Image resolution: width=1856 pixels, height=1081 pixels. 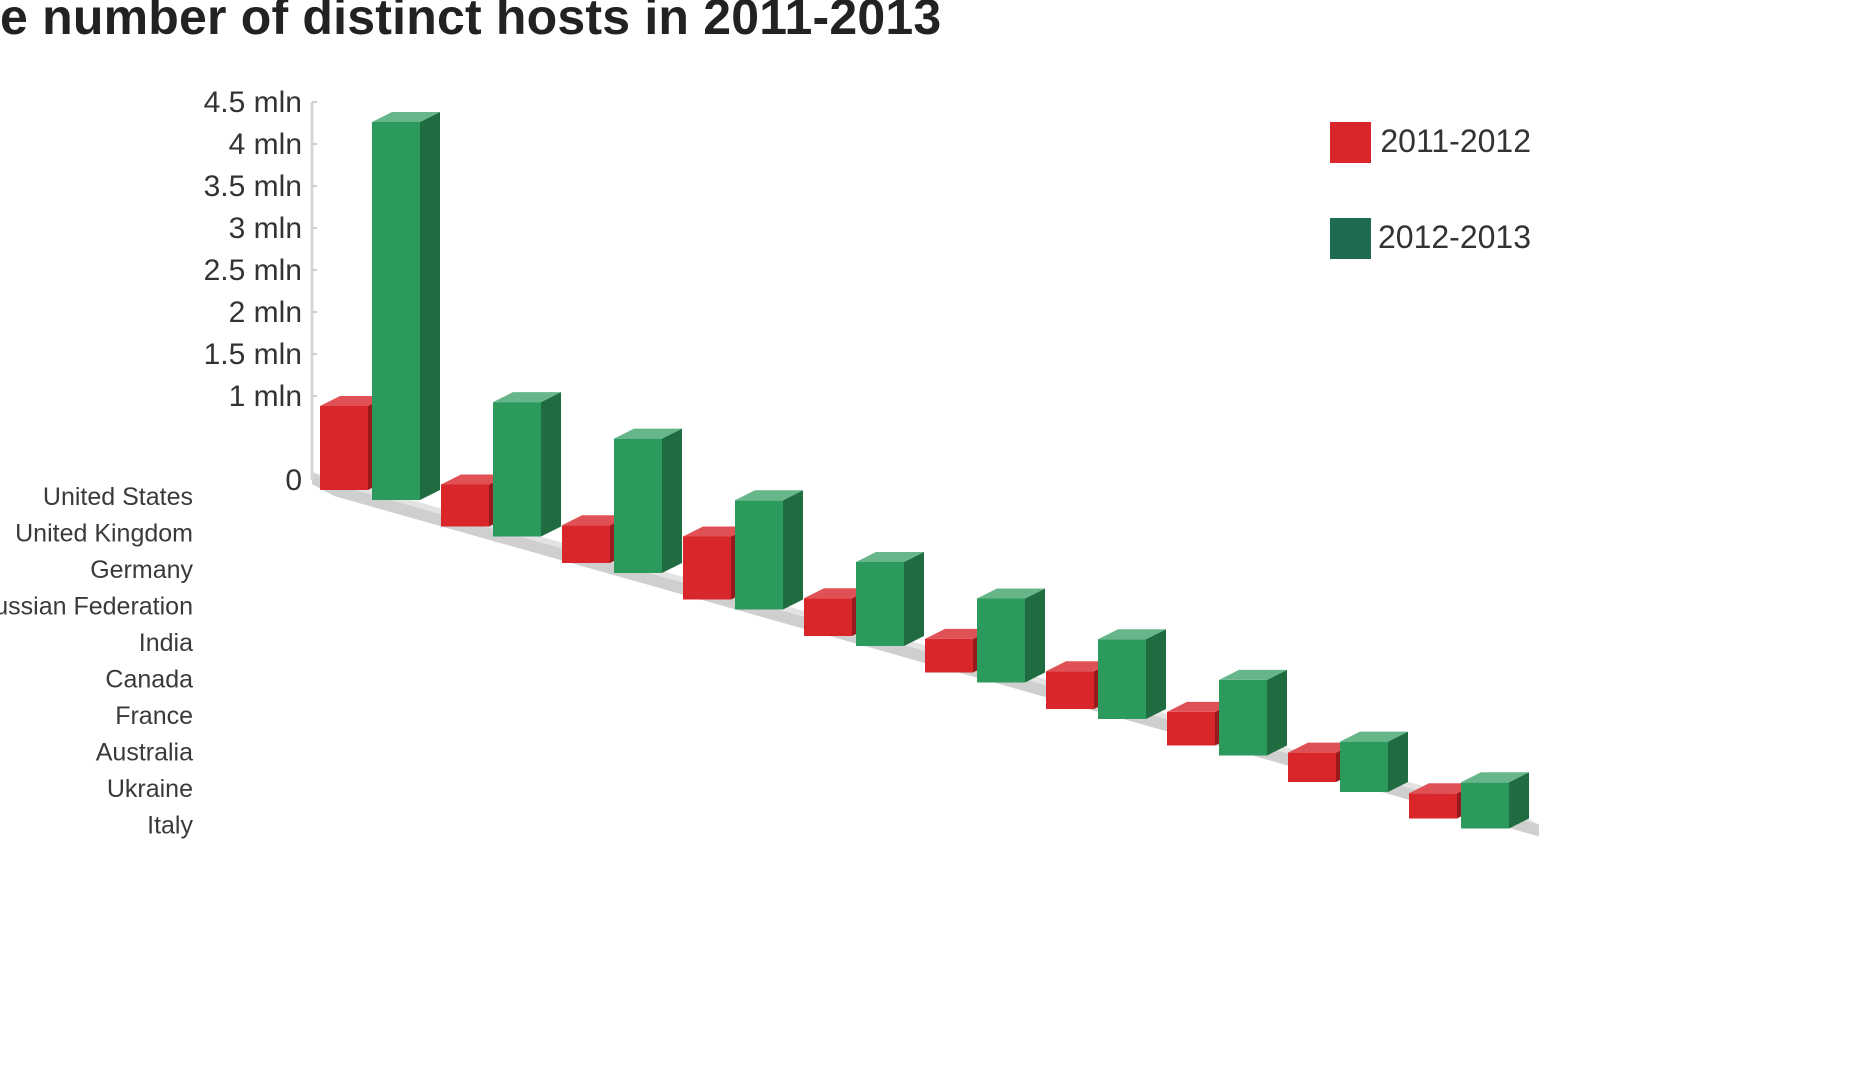 What do you see at coordinates (96, 607) in the screenshot?
I see `category-label: Russian Federation` at bounding box center [96, 607].